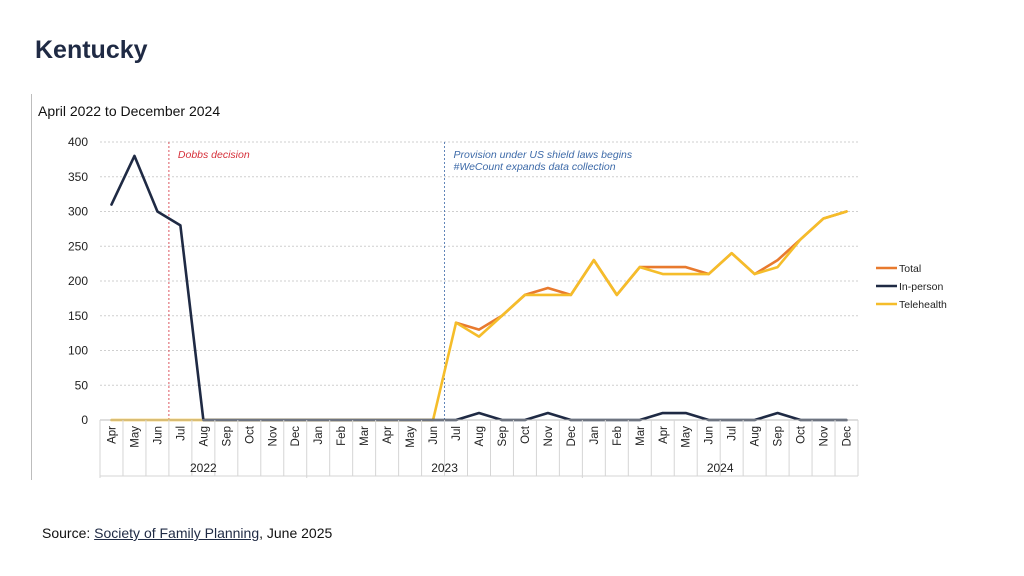 This screenshot has width=1024, height=576. I want to click on y-tick-label: 250, so click(78, 246).